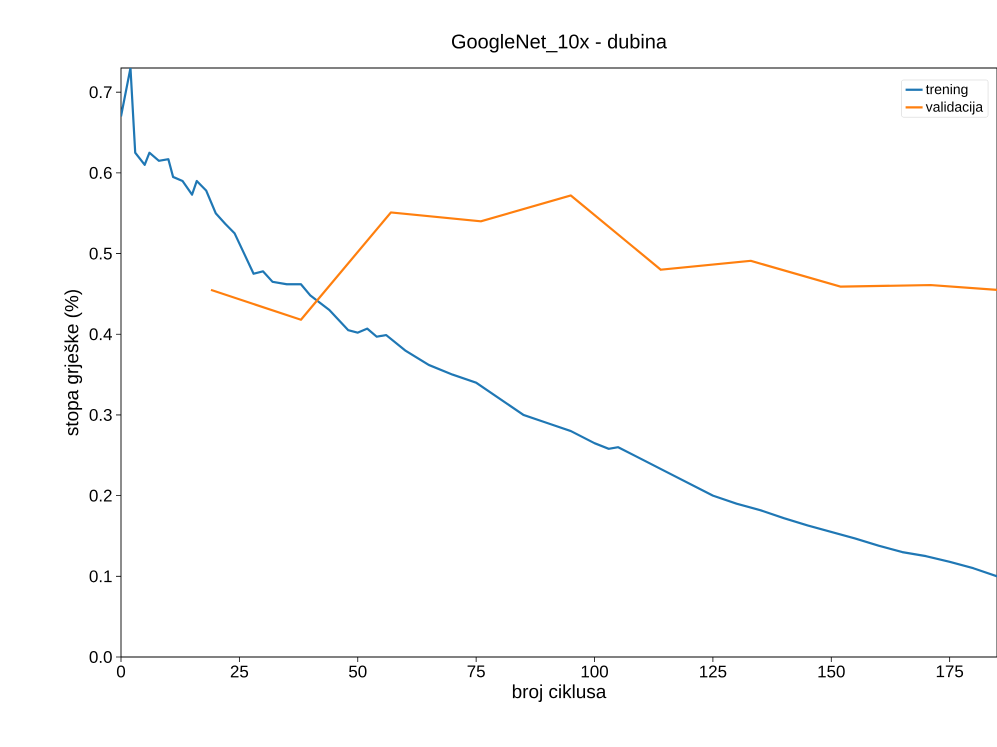 The width and height of the screenshot is (997, 747). I want to click on y-tick-label: 0.4, so click(101, 334).